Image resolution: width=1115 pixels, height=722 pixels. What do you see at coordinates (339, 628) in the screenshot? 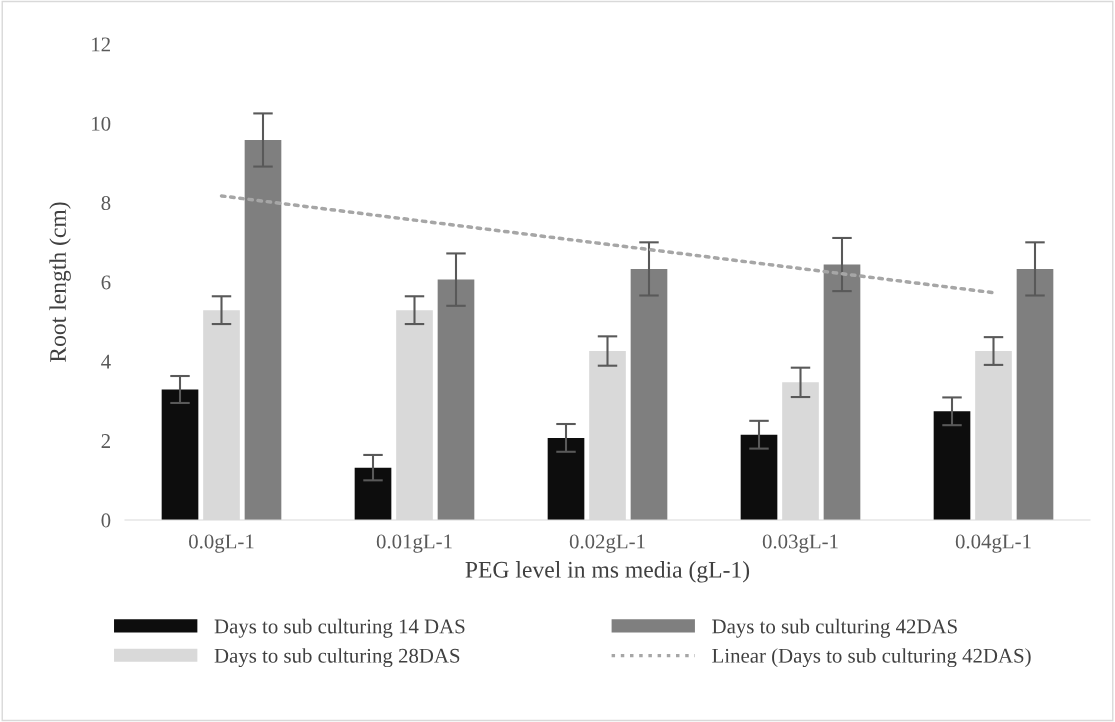
I see `legend-label: Days to sub culturing 14 DAS` at bounding box center [339, 628].